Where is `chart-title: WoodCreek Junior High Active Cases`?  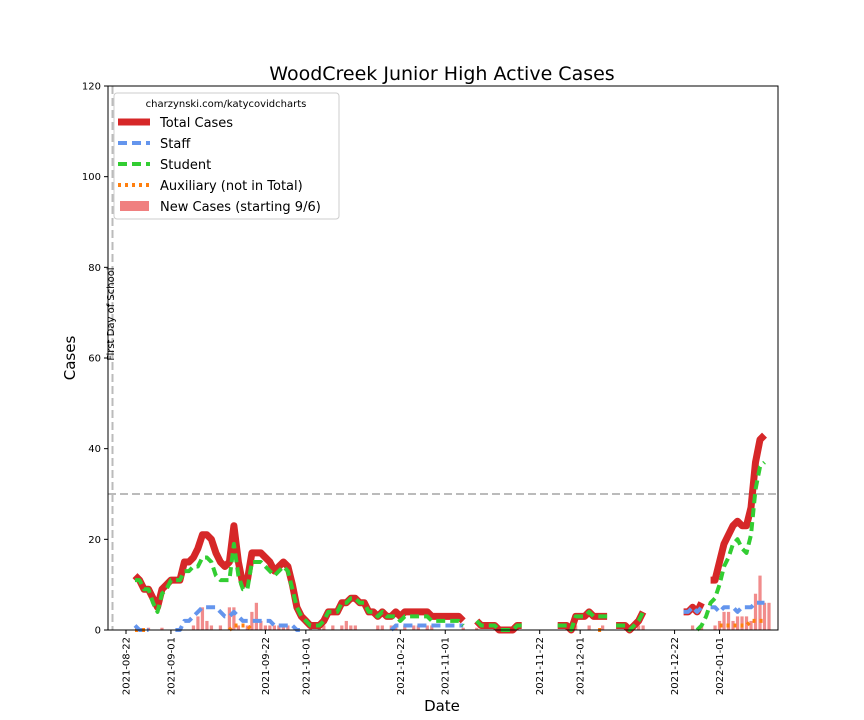
chart-title: WoodCreek Junior High Active Cases is located at coordinates (441, 74).